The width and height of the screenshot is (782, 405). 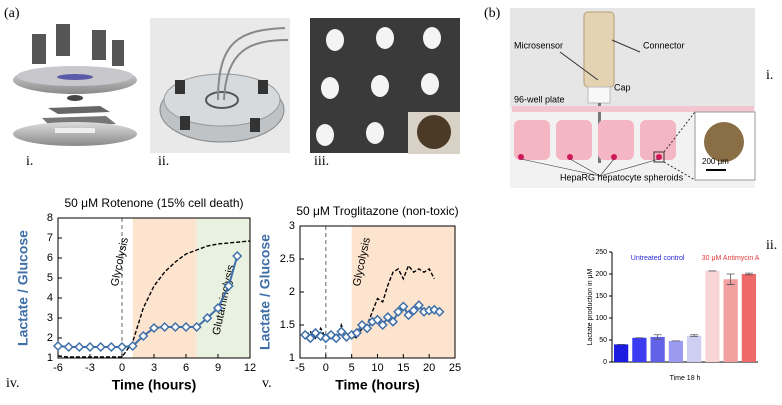 I want to click on panel-label: iii., so click(x=321, y=161).